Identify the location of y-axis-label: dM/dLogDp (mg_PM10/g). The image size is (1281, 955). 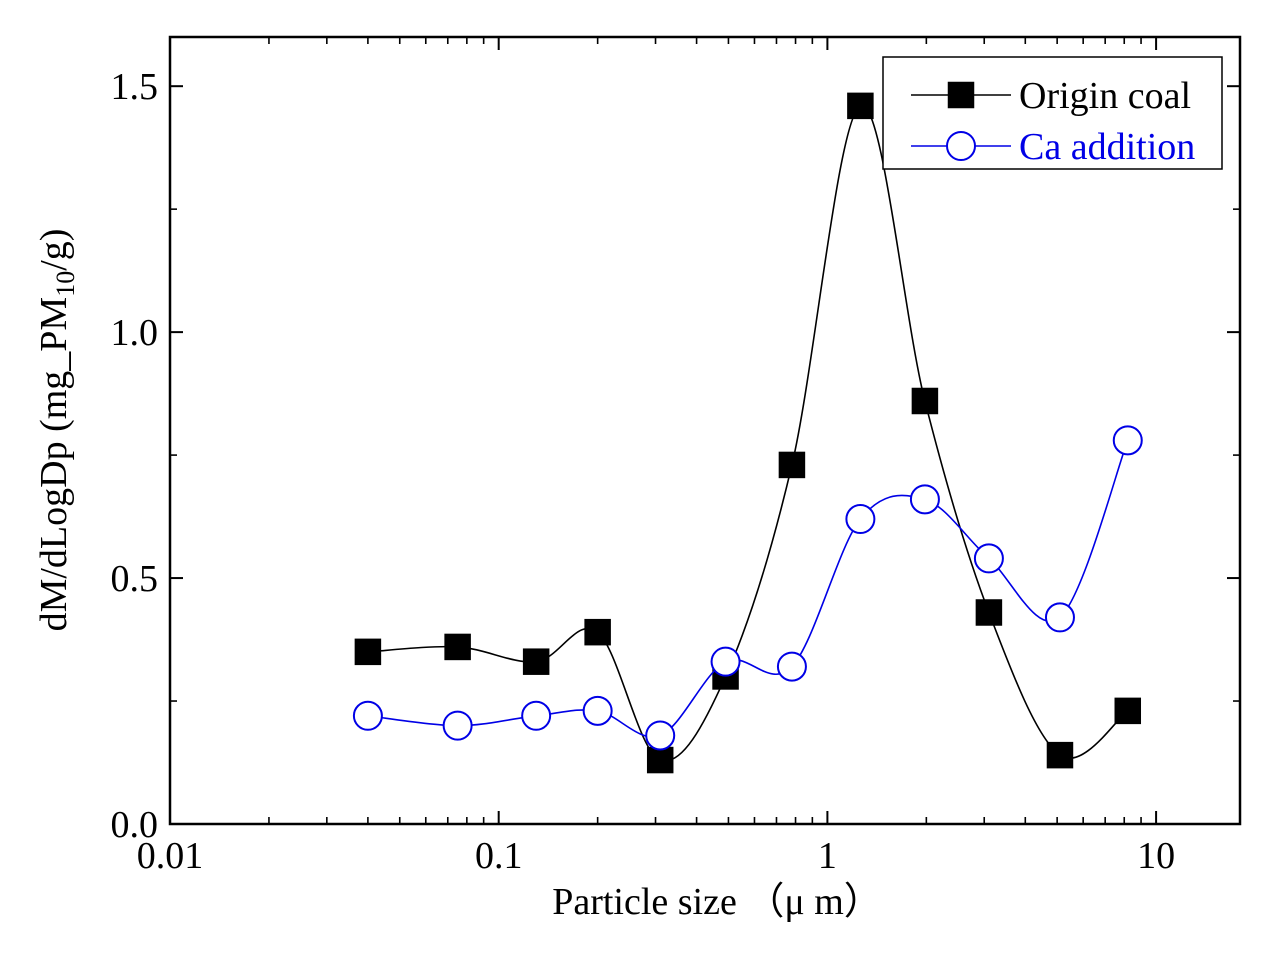
(56, 430).